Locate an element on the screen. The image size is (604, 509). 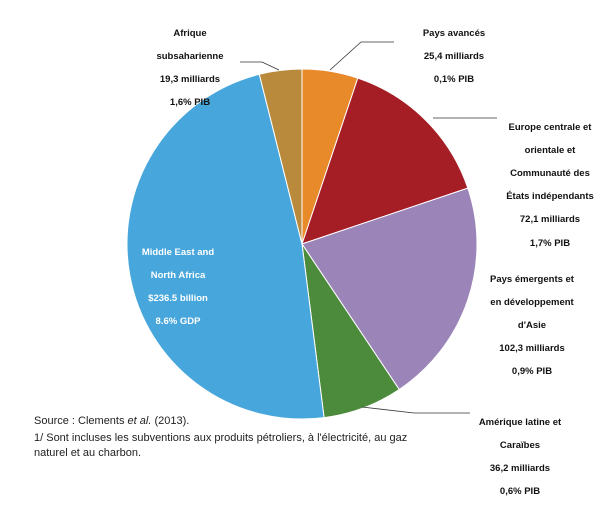
label-asia-line3: d'Asie is located at coordinates (532, 325).